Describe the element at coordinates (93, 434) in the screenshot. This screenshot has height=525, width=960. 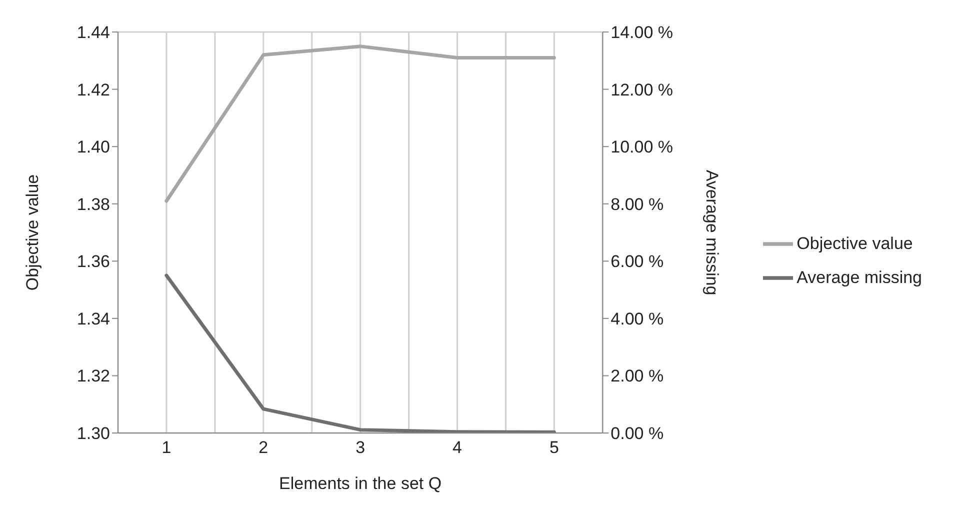
I see `y-tick-label: 1.30` at that location.